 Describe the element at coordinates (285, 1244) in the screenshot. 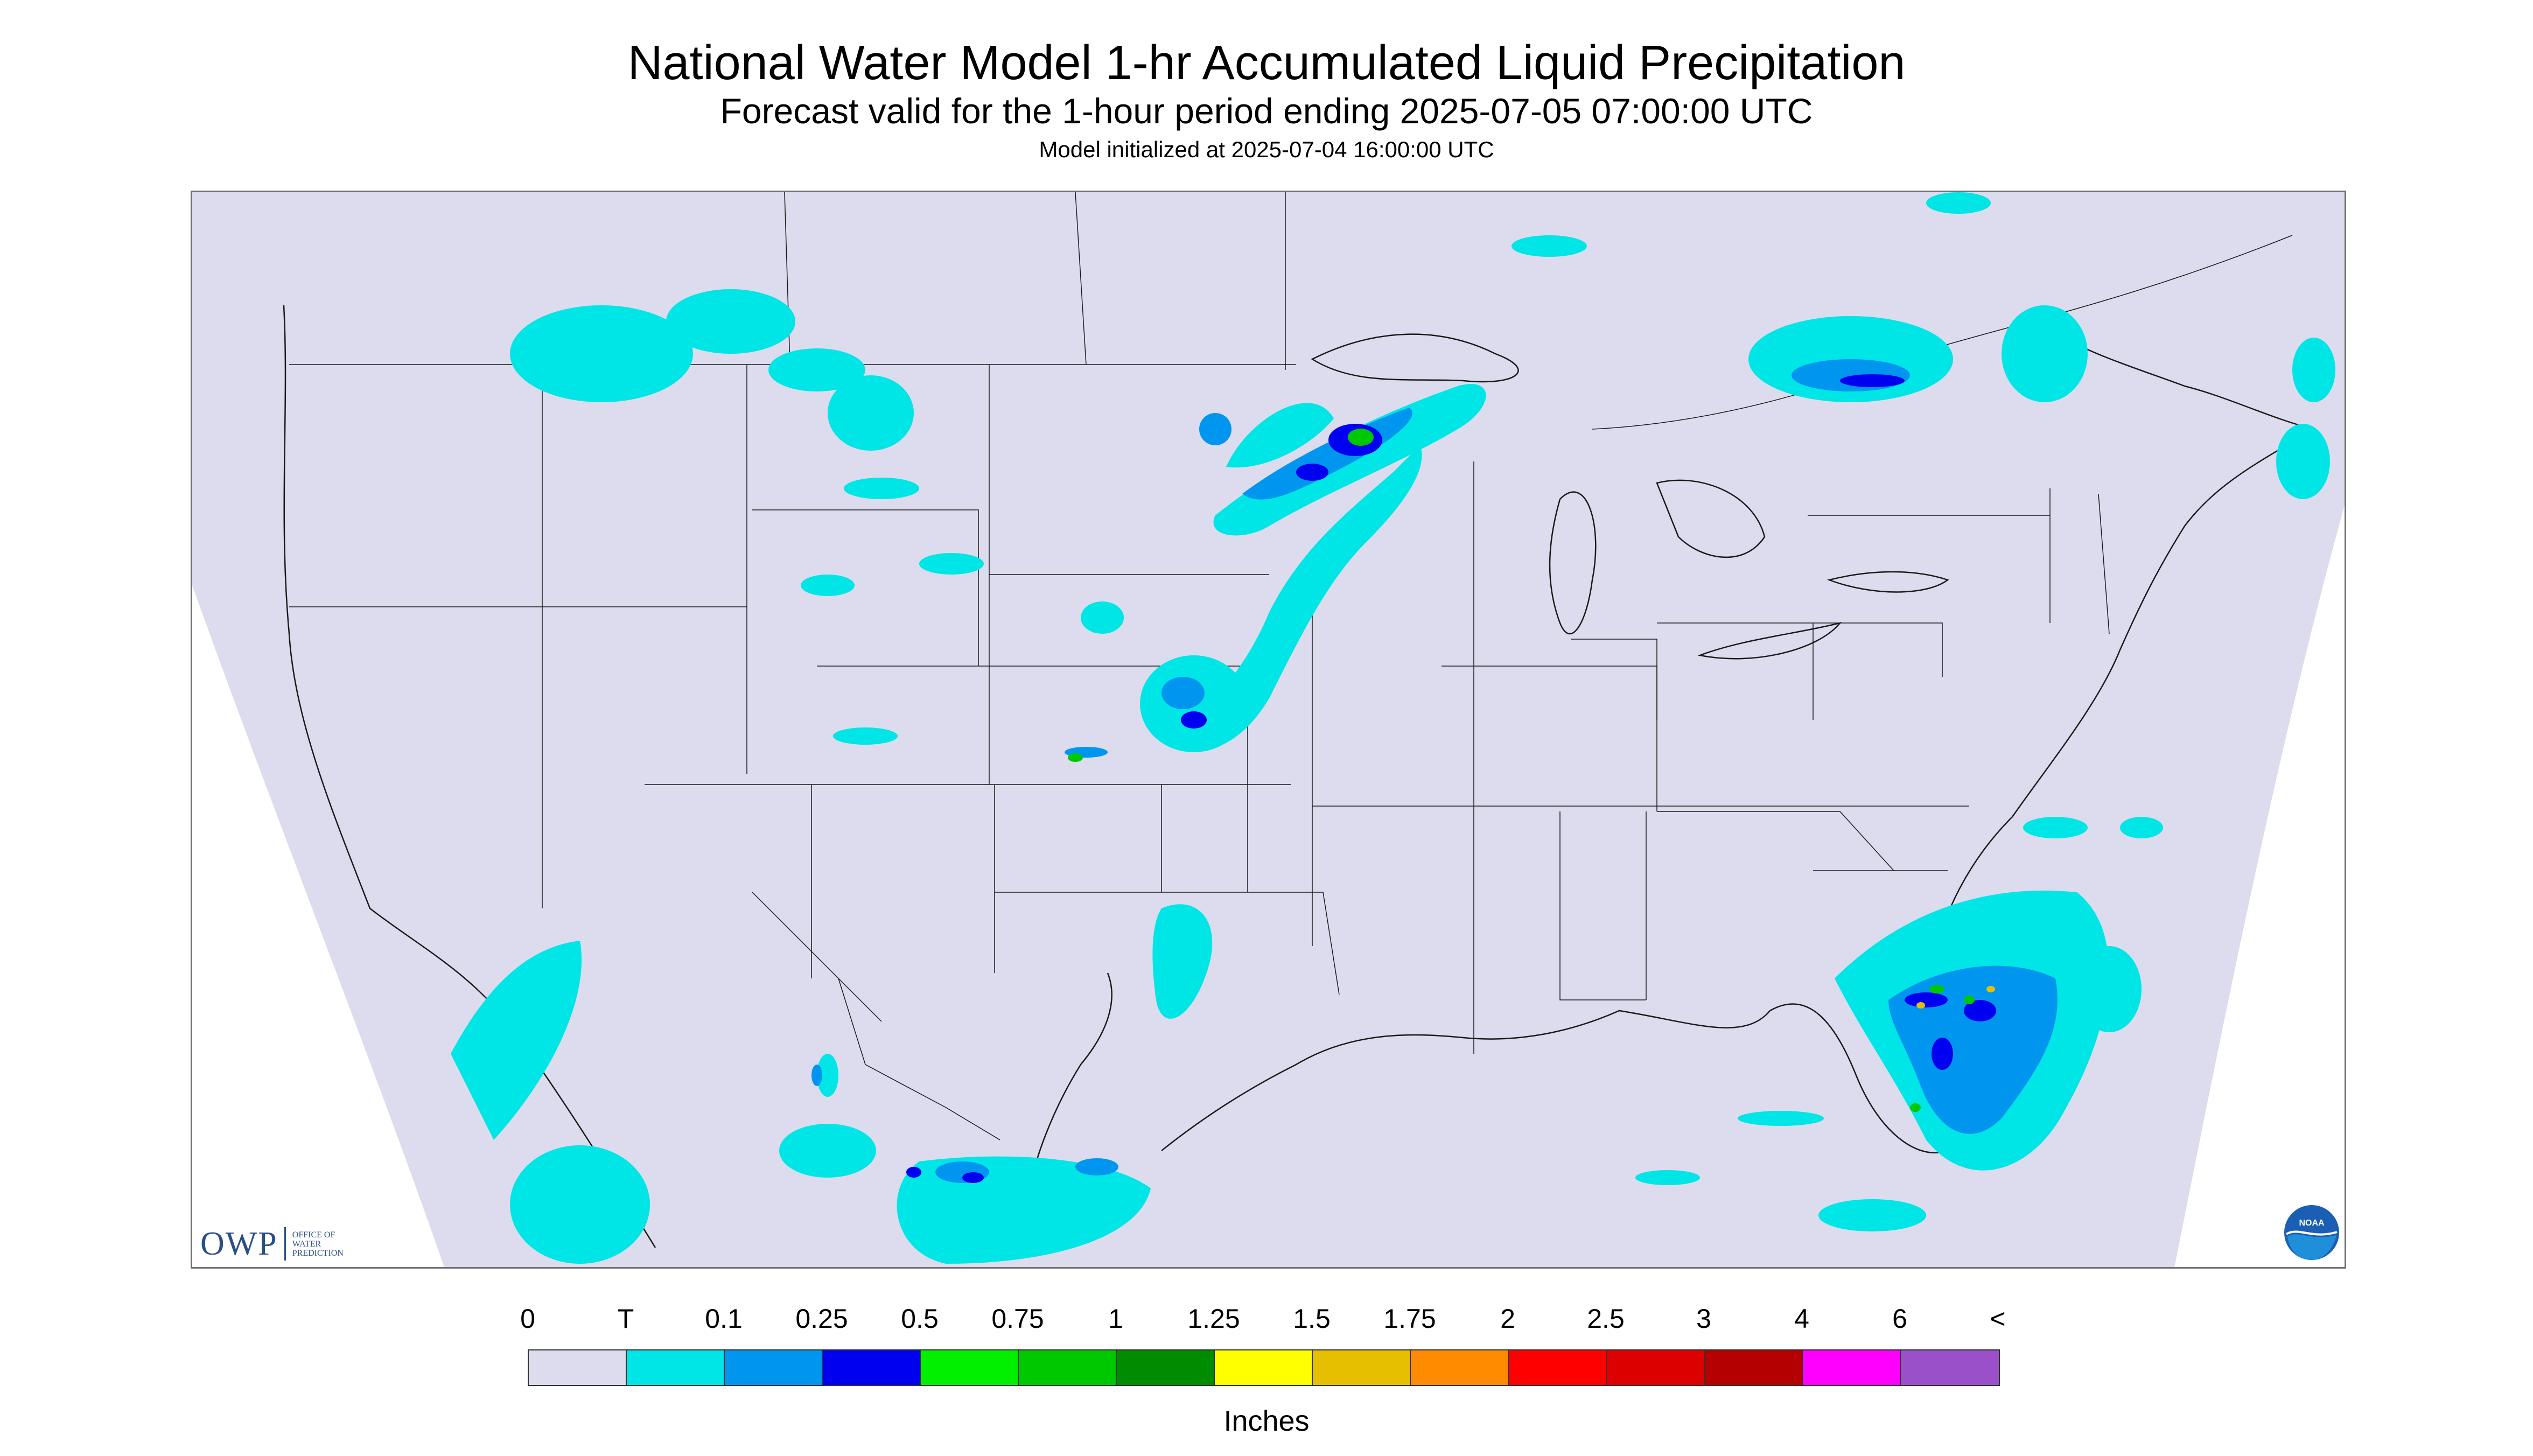

I see `owp-logo-divider` at that location.